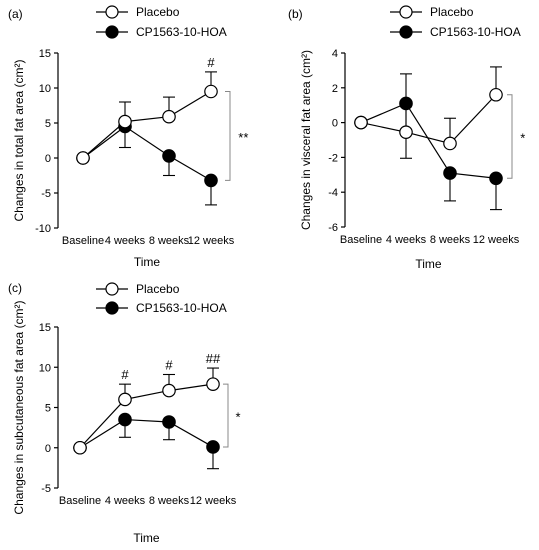 The height and width of the screenshot is (550, 539). What do you see at coordinates (19, 140) in the screenshot?
I see `y-axis-label: Changes in total fat area (cm²)` at bounding box center [19, 140].